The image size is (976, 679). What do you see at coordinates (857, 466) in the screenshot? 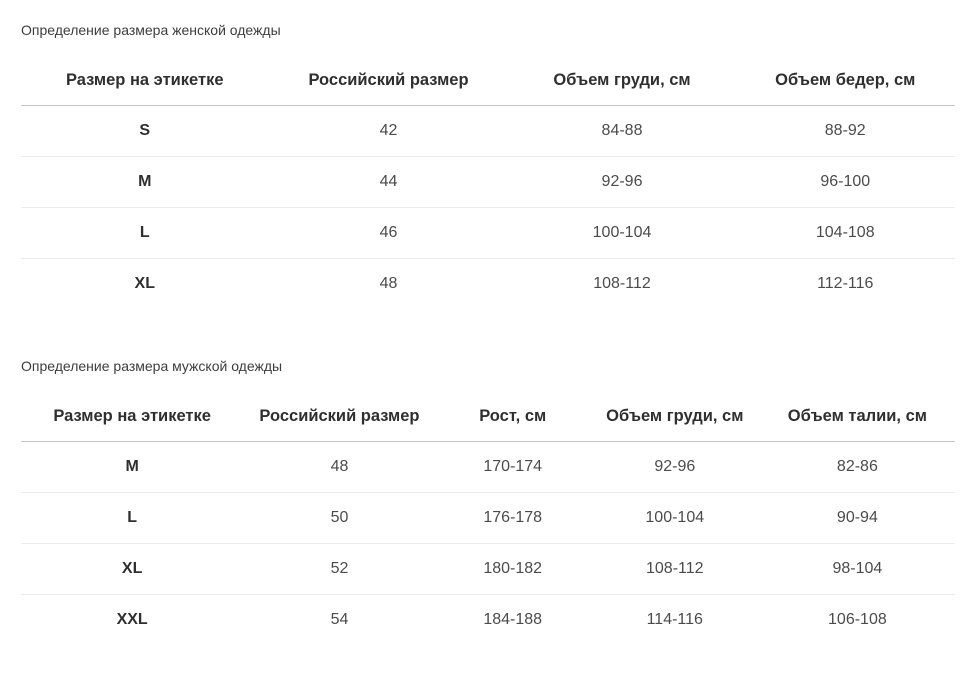
I see `table-cell: 82-86` at bounding box center [857, 466].